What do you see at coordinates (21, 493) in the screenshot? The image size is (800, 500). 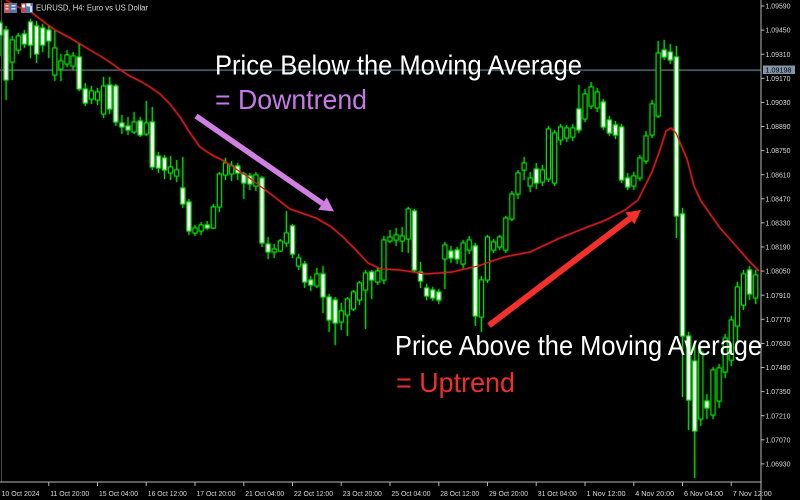 I see `svg-text: 10 Oct 2024` at bounding box center [21, 493].